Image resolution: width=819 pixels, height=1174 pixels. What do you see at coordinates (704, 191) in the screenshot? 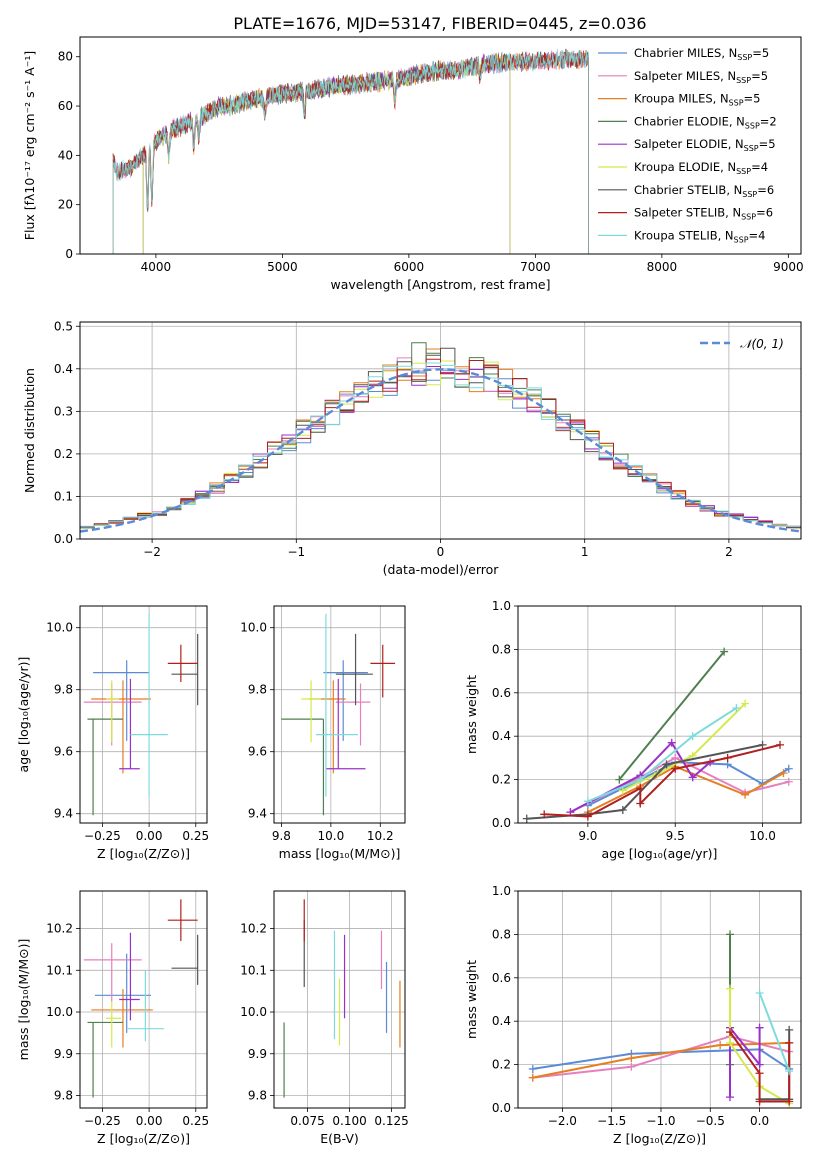
I see `legend-entry: Chabrier STELIB, NSSP=6` at bounding box center [704, 191].